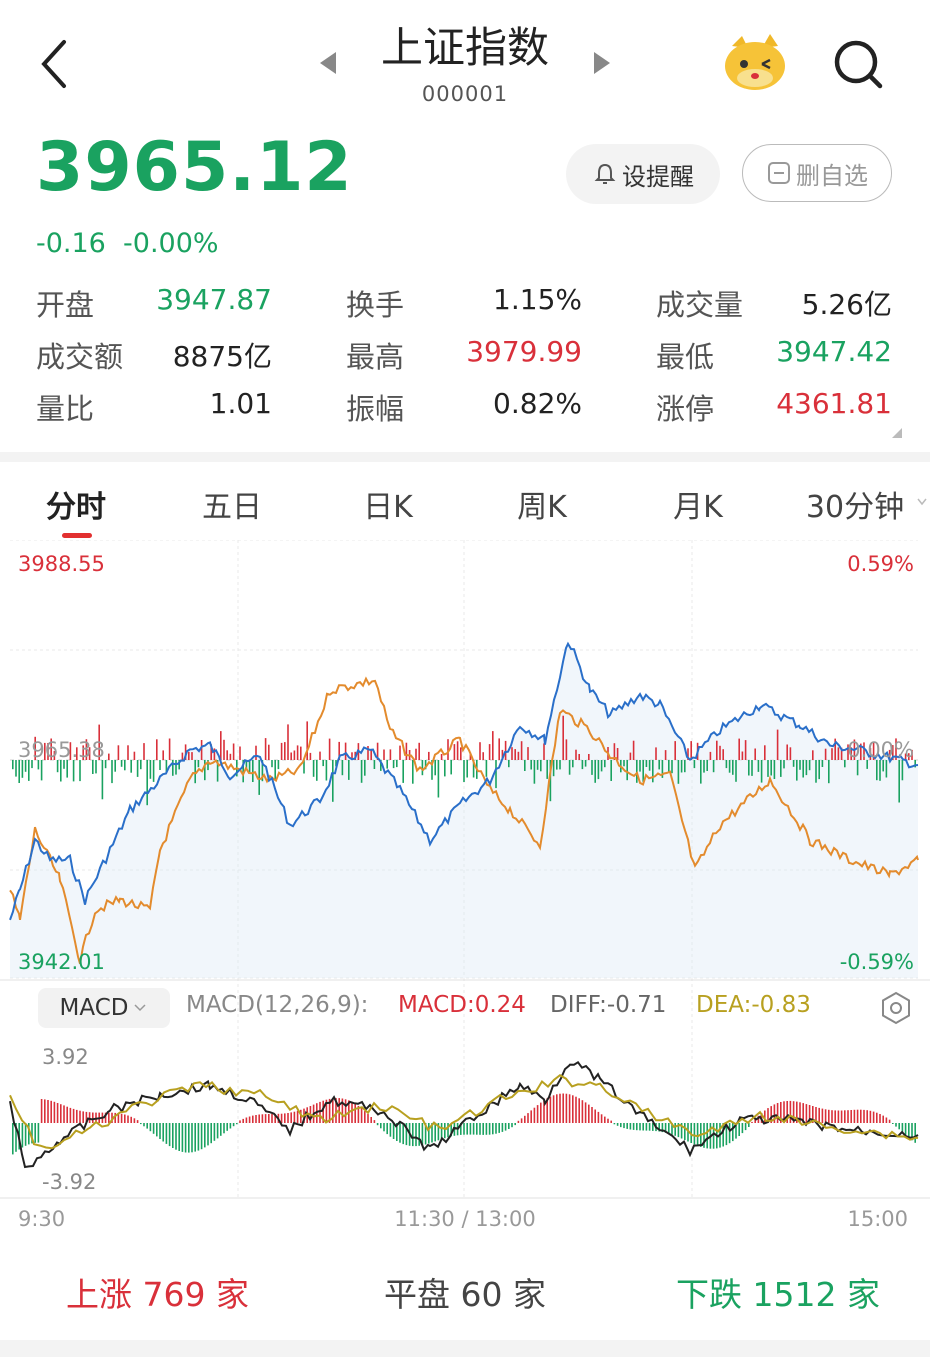  I want to click on diff-line, so click(464, 1114).